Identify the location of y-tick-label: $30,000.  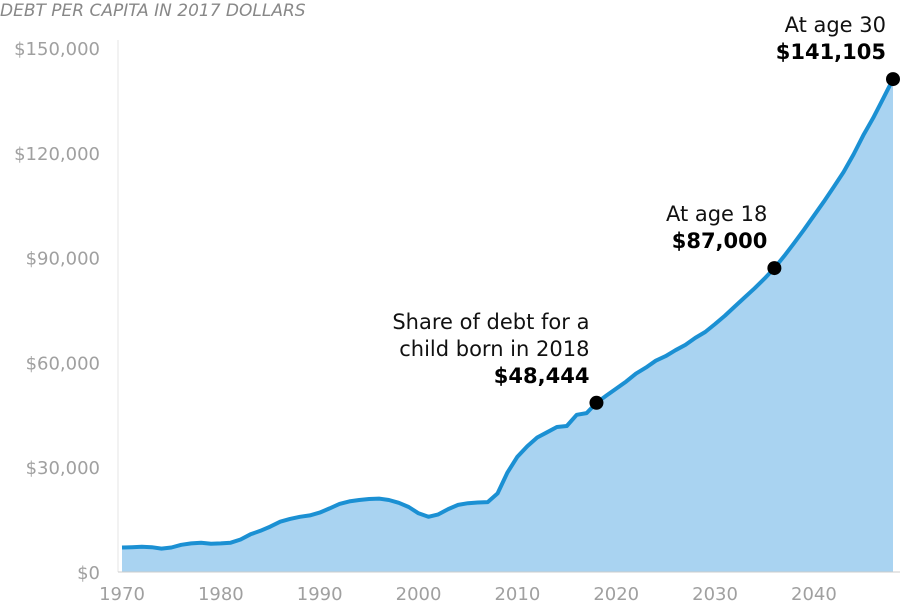
(63, 468).